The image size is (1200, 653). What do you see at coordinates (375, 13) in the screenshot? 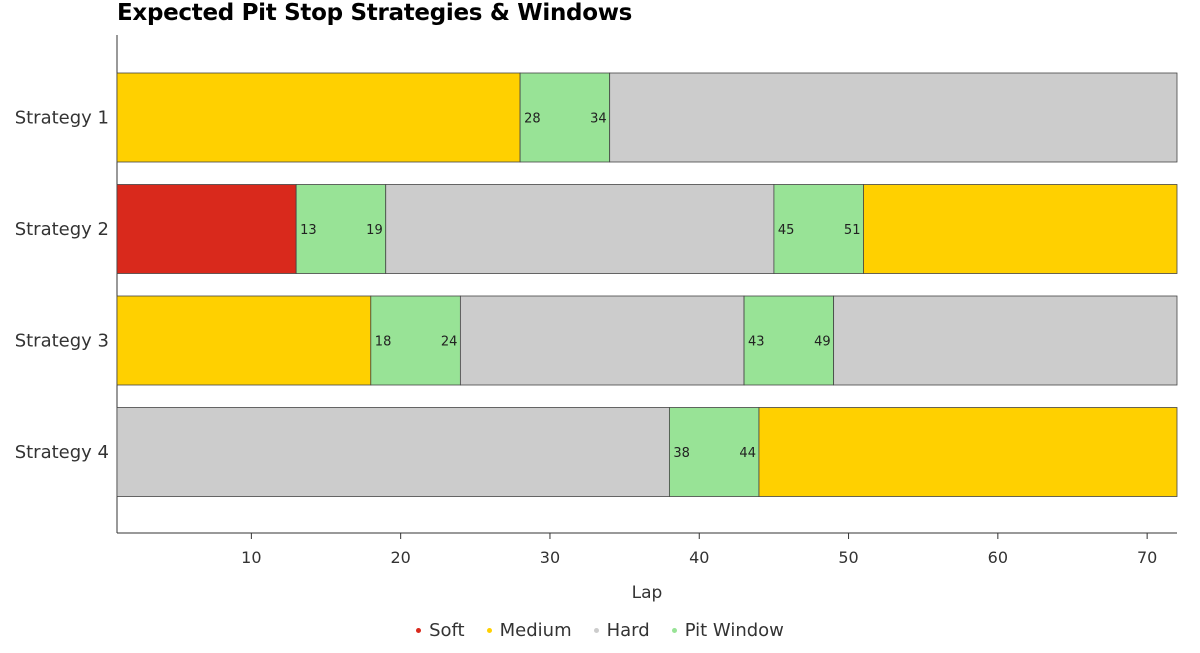
I see `chart-title: Expected Pit Stop Strategies & Windows` at bounding box center [375, 13].